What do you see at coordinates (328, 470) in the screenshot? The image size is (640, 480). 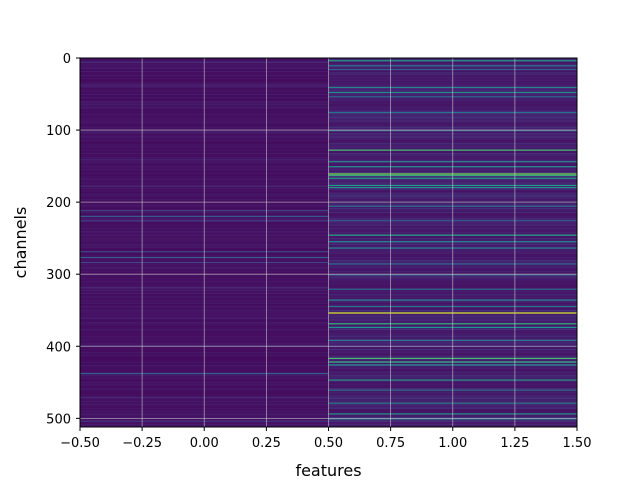 I see `x-axis-label: features` at bounding box center [328, 470].